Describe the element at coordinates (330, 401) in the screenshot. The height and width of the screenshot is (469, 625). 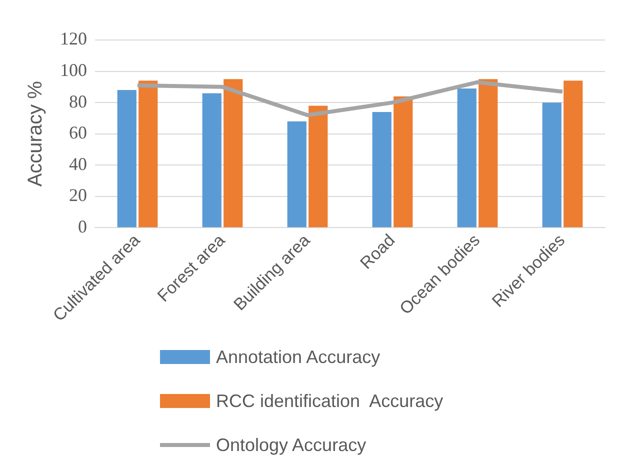
I see `legend-label: RCC identification Accuracy` at that location.